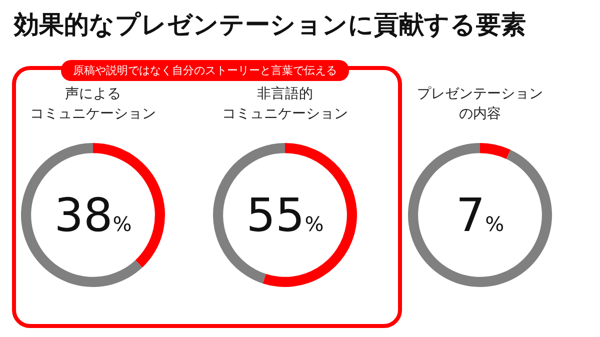 The image size is (600, 337). Describe the element at coordinates (93, 94) in the screenshot. I see `chart-title: 声による` at that location.